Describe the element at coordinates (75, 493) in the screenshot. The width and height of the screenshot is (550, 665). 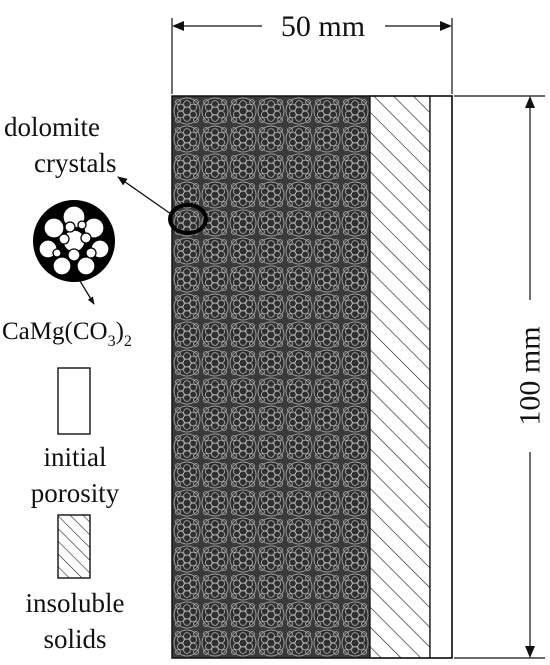
I see `porosity-label-line2: porosity` at that location.